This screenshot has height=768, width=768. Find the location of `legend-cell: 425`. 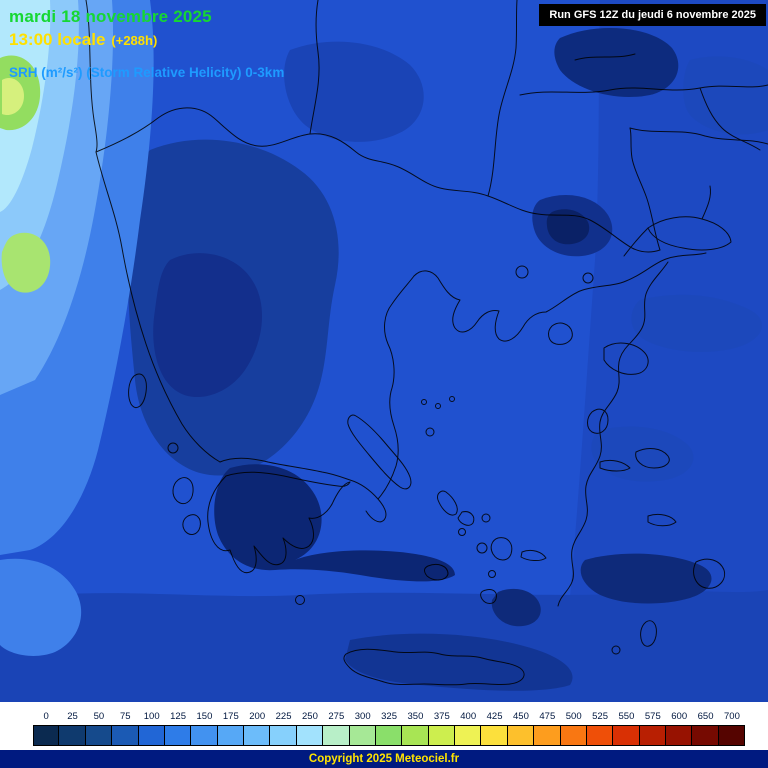

legend-cell: 425 is located at coordinates (494, 728).